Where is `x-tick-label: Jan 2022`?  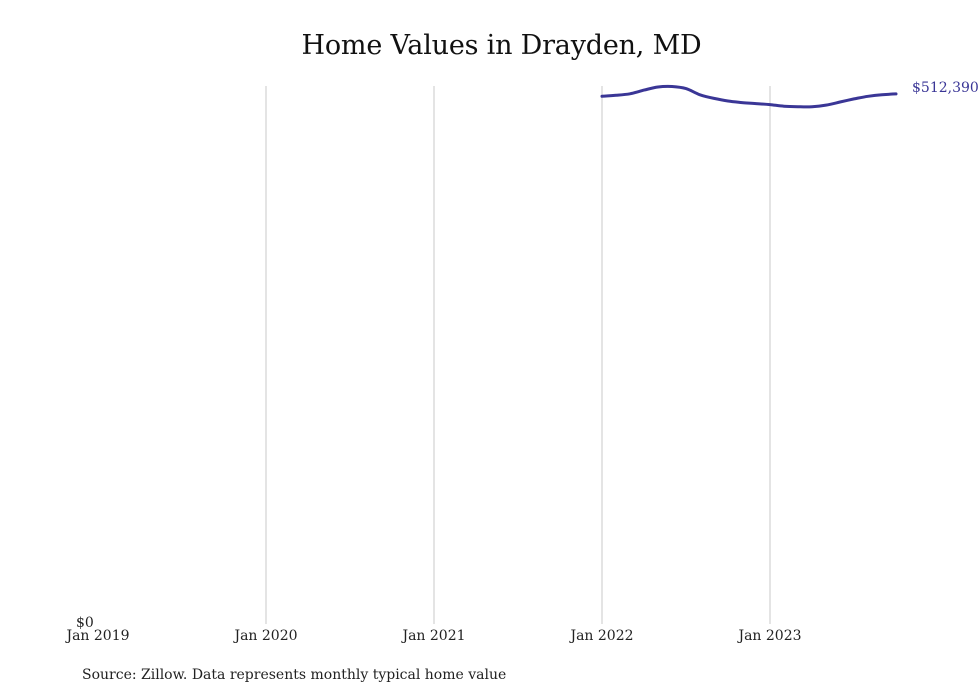 x-tick-label: Jan 2022 is located at coordinates (600, 636).